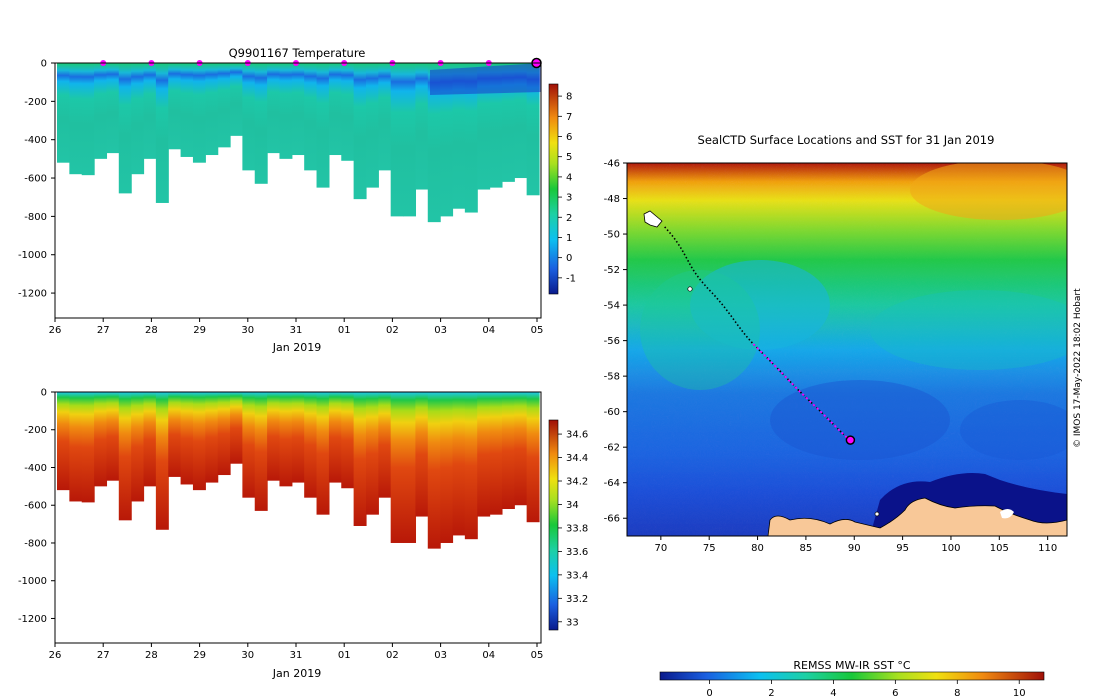 The height and width of the screenshot is (700, 1100). What do you see at coordinates (852, 676) in the screenshot?
I see `sst-colorbar` at bounding box center [852, 676].